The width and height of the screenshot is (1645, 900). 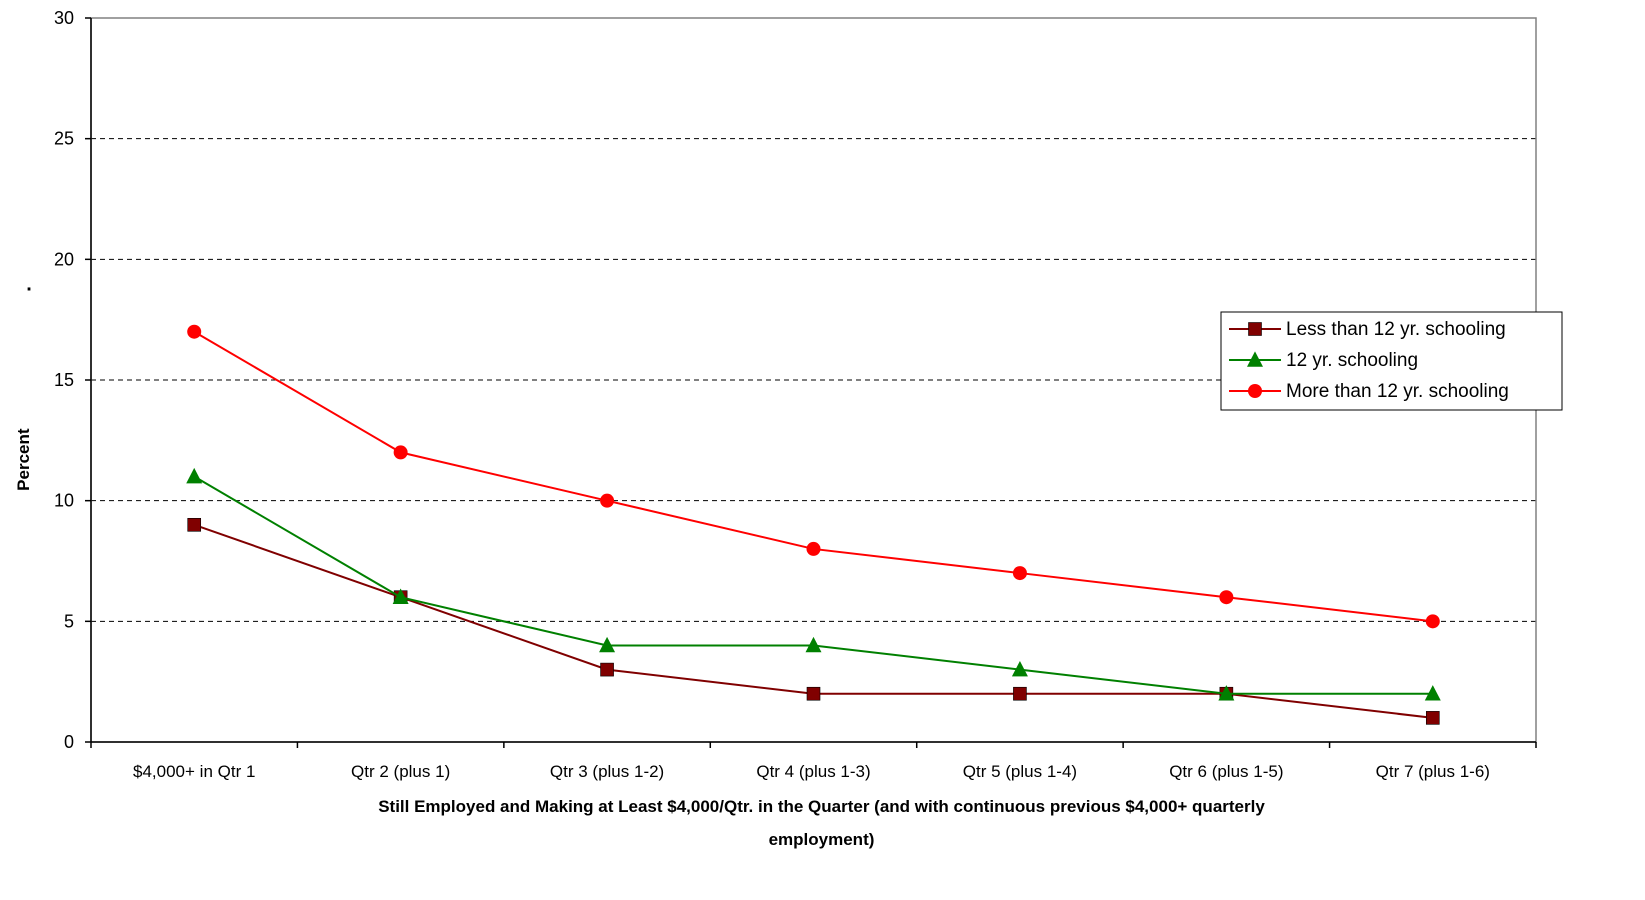 I want to click on legend-item: More than 12 yr. schooling, so click(x=1369, y=391).